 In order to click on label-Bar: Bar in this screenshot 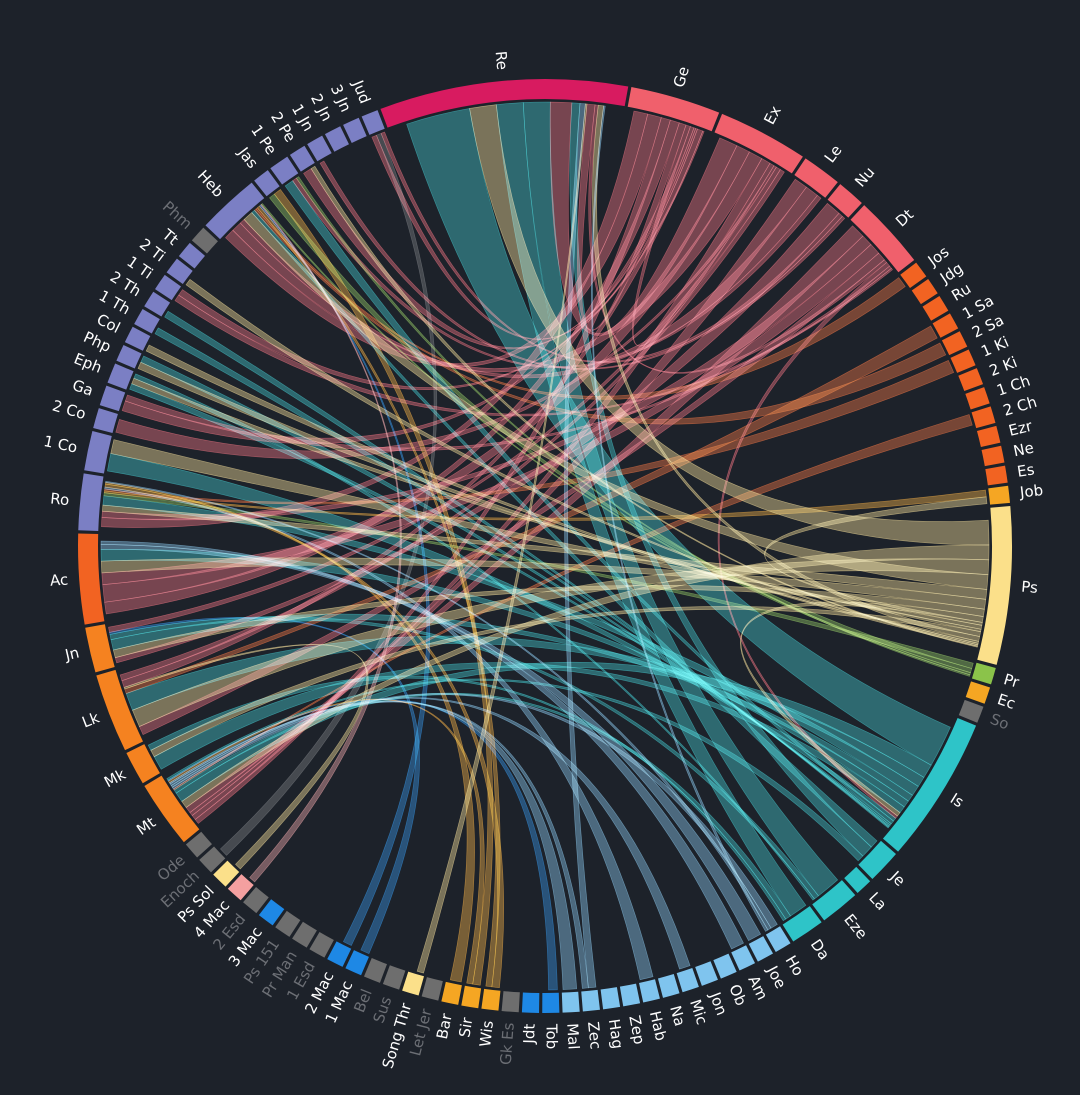, I will do `click(444, 1026)`.